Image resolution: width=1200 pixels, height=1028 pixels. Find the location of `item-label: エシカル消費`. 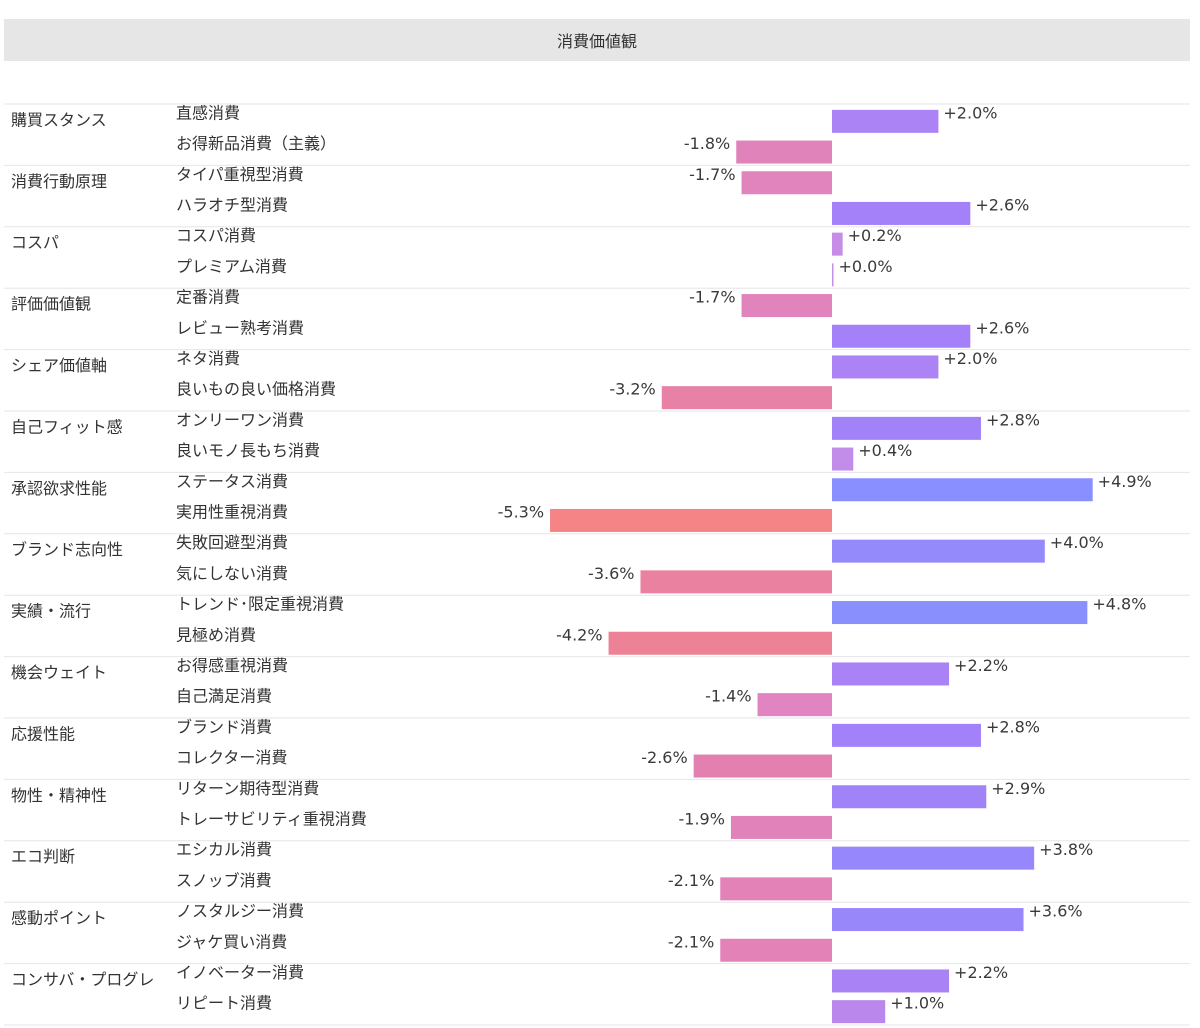

item-label: エシカル消費 is located at coordinates (224, 849).